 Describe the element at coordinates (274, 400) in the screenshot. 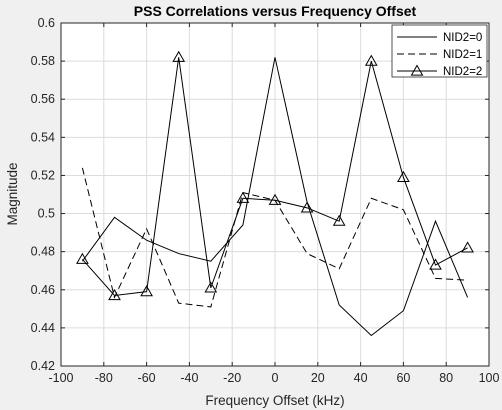

I see `x-axis-label: Frequency Offset (kHz)` at that location.